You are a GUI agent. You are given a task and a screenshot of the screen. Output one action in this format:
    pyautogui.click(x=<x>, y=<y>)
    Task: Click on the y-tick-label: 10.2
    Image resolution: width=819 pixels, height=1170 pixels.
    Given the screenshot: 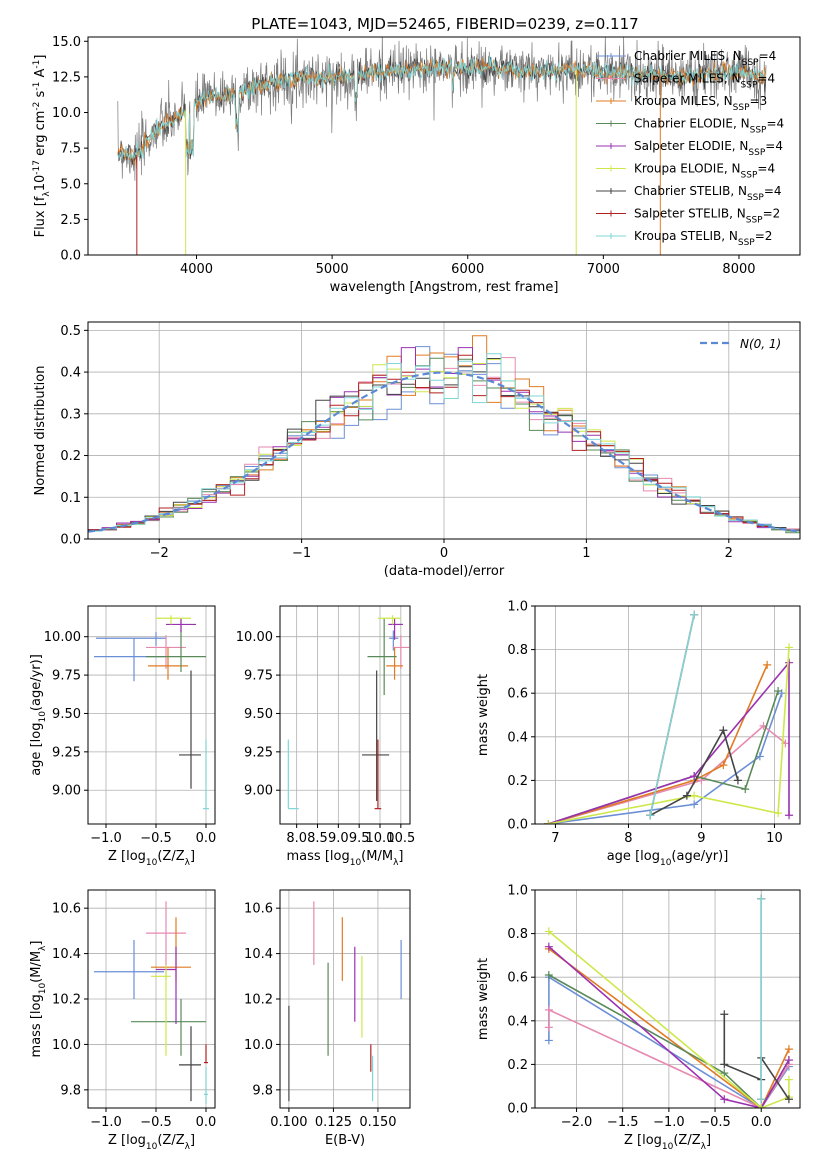 What is the action you would take?
    pyautogui.click(x=66, y=1000)
    